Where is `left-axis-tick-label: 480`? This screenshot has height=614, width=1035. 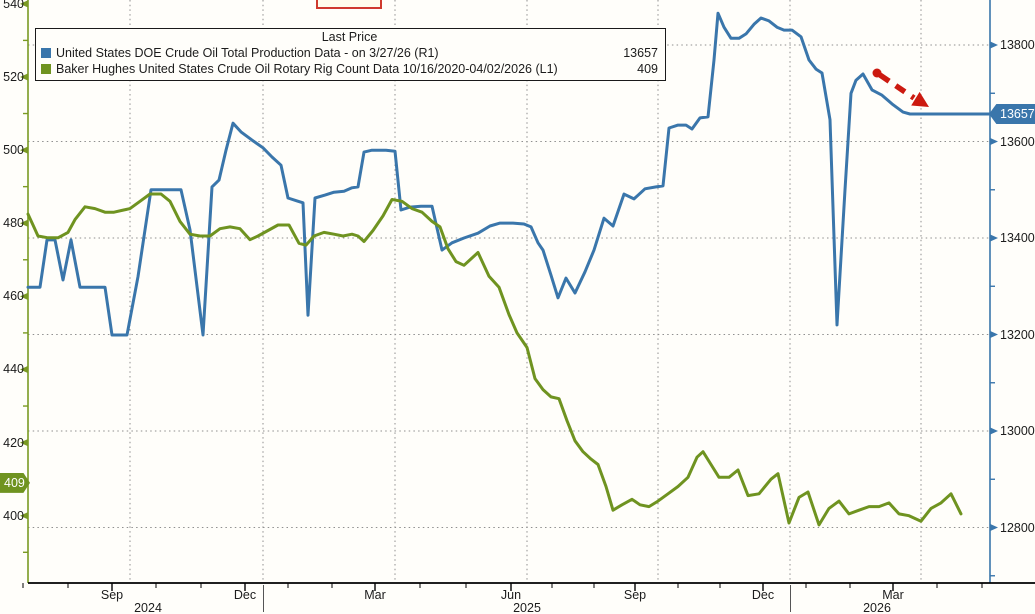
left-axis-tick-label: 480 is located at coordinates (13, 223).